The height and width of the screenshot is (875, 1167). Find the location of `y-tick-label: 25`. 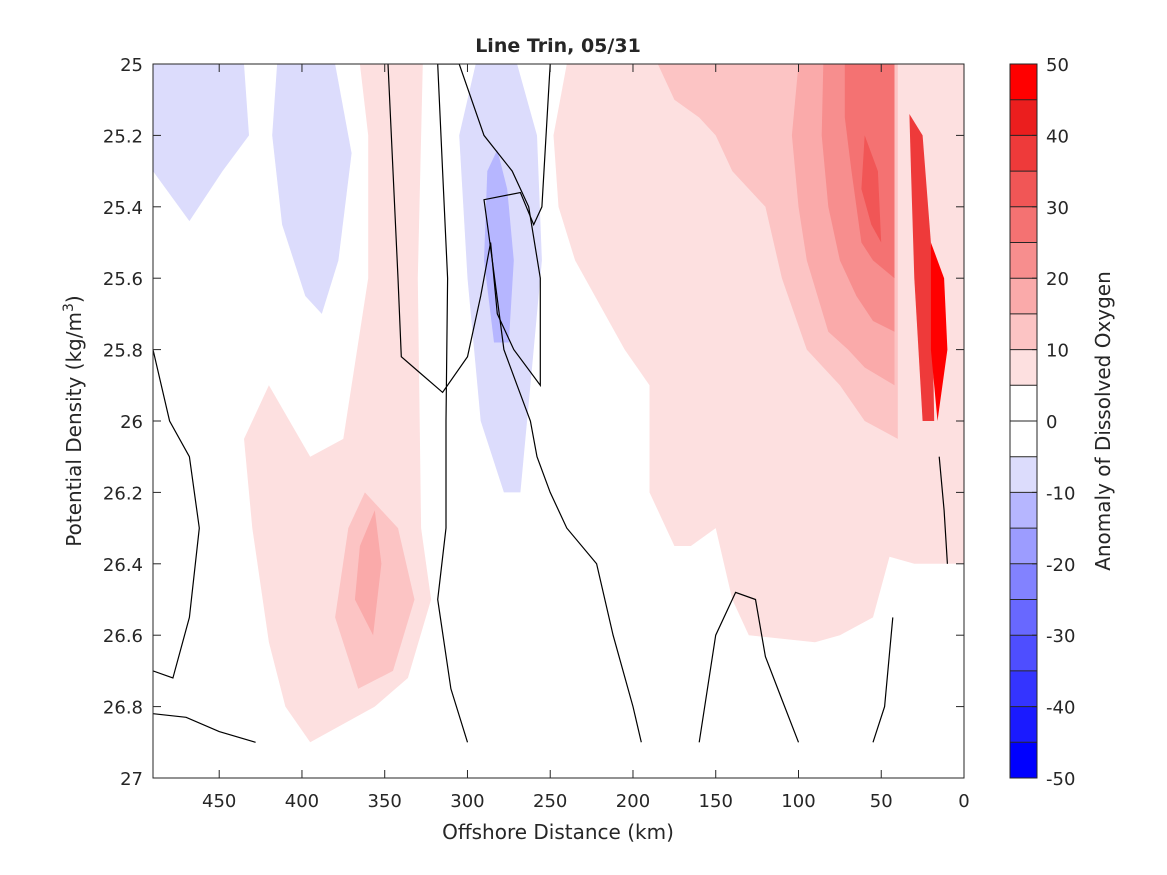

y-tick-label: 25 is located at coordinates (131, 65).